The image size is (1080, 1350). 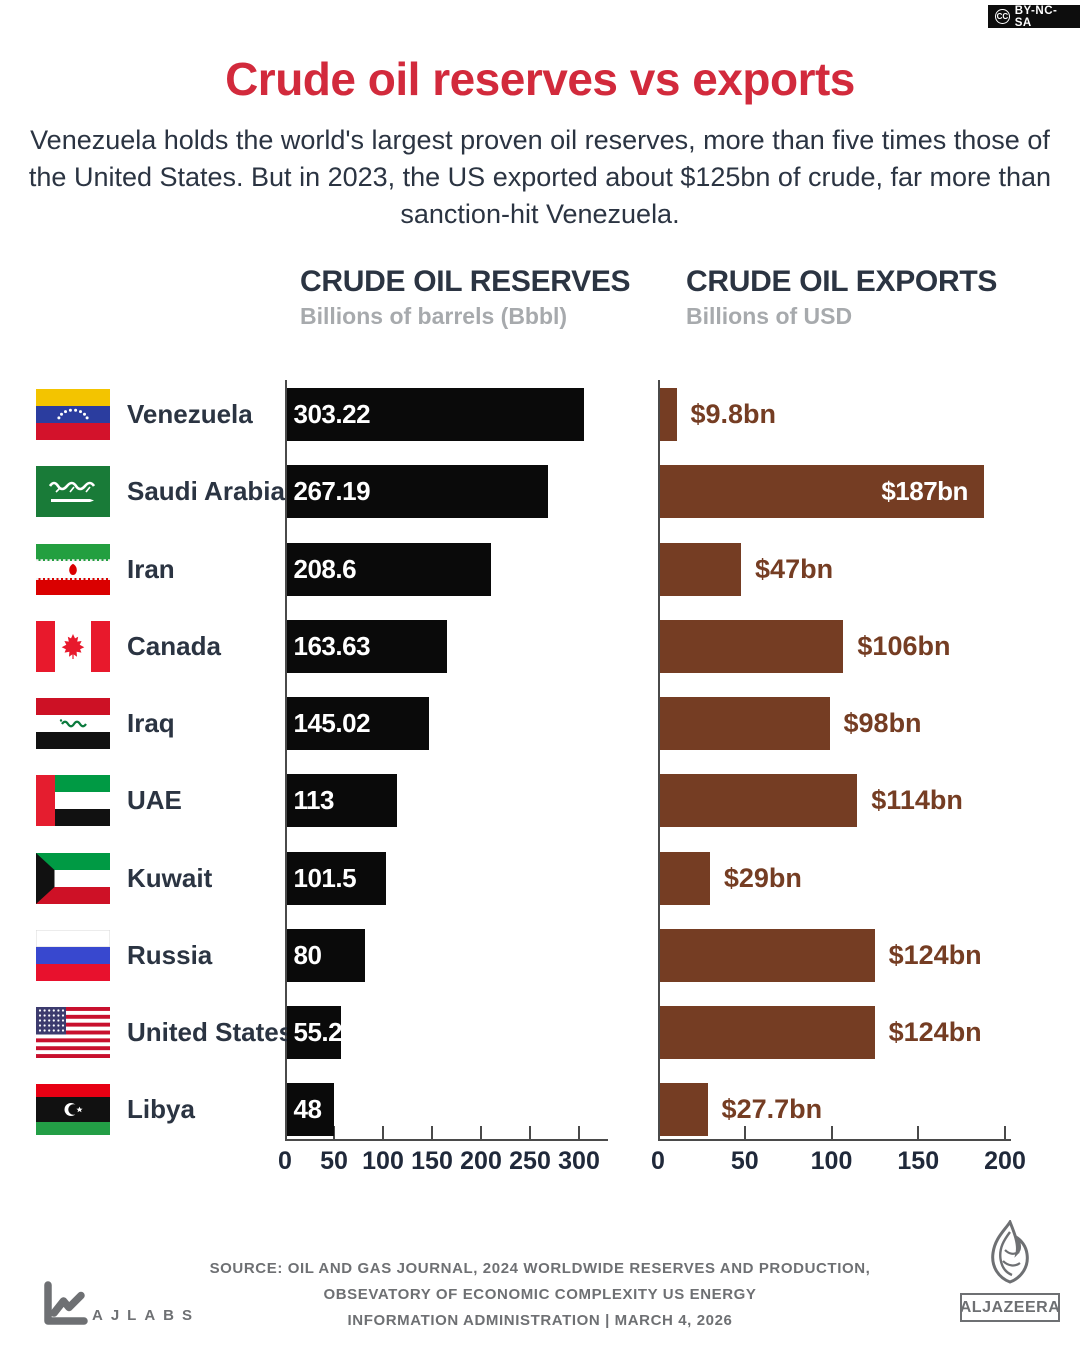 What do you see at coordinates (73, 492) in the screenshot?
I see `saudi-arabia-flag-icon` at bounding box center [73, 492].